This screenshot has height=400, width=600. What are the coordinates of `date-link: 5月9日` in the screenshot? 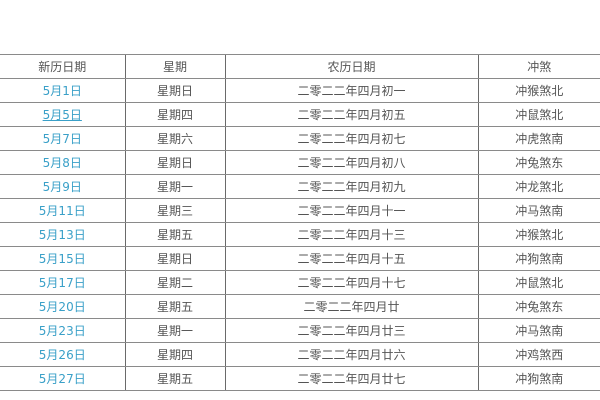 It's located at (62, 186).